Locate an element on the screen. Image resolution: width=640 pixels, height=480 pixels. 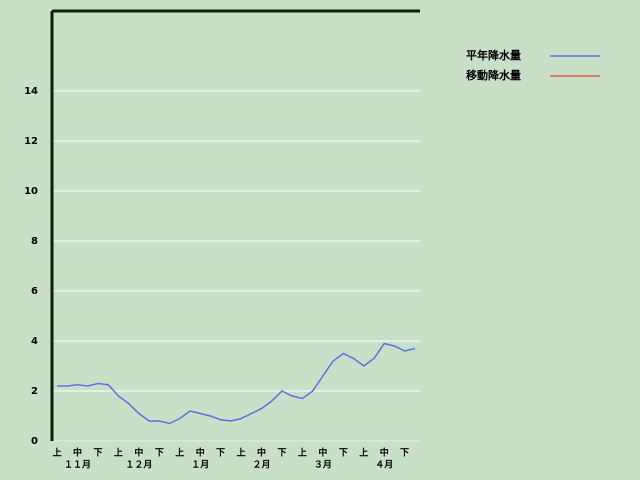
y-tick-label: 12 is located at coordinates (31, 141).